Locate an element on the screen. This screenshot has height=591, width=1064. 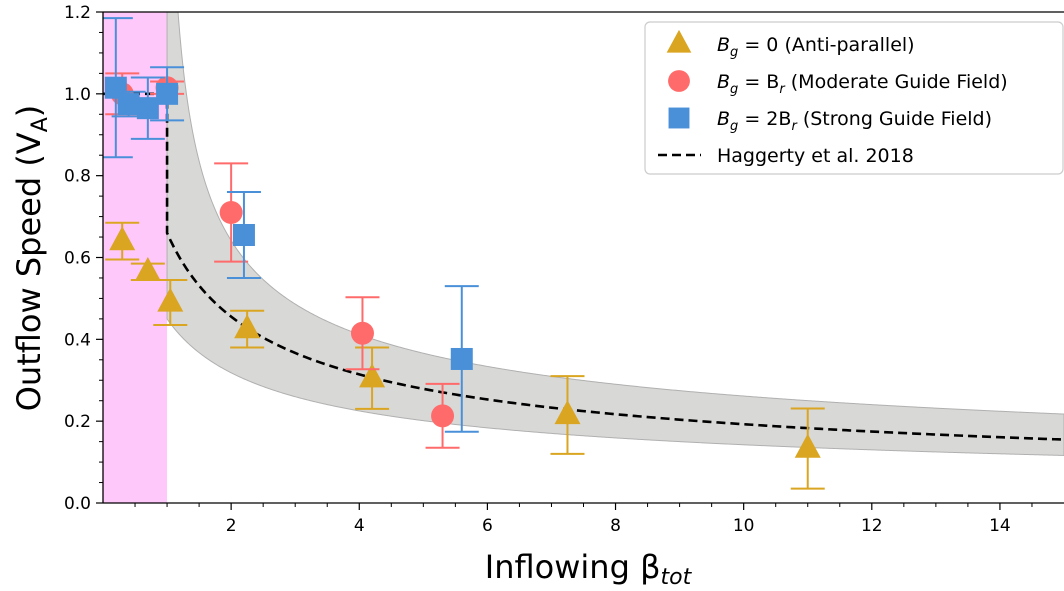
x-tick-label: 12 is located at coordinates (872, 526).